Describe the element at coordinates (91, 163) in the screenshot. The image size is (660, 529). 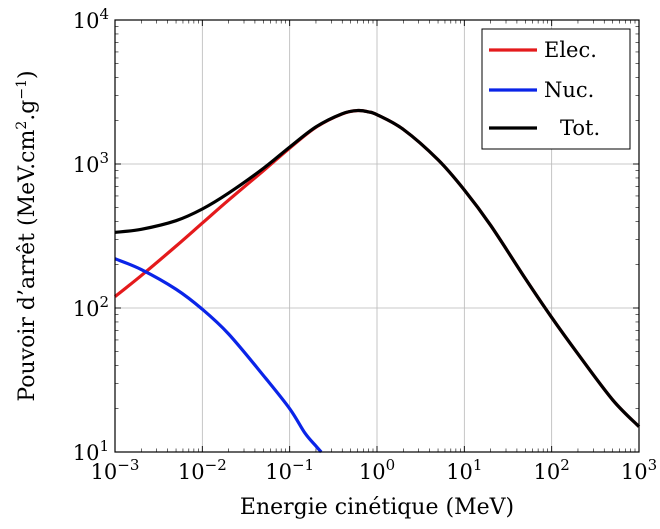
I see `y-tick-label: 10³` at that location.